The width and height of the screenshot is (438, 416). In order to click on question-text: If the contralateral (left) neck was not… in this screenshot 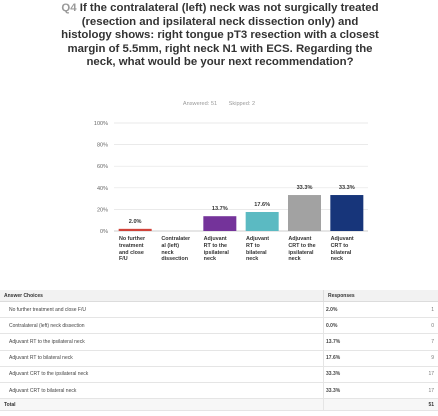, I will do `click(220, 35)`.